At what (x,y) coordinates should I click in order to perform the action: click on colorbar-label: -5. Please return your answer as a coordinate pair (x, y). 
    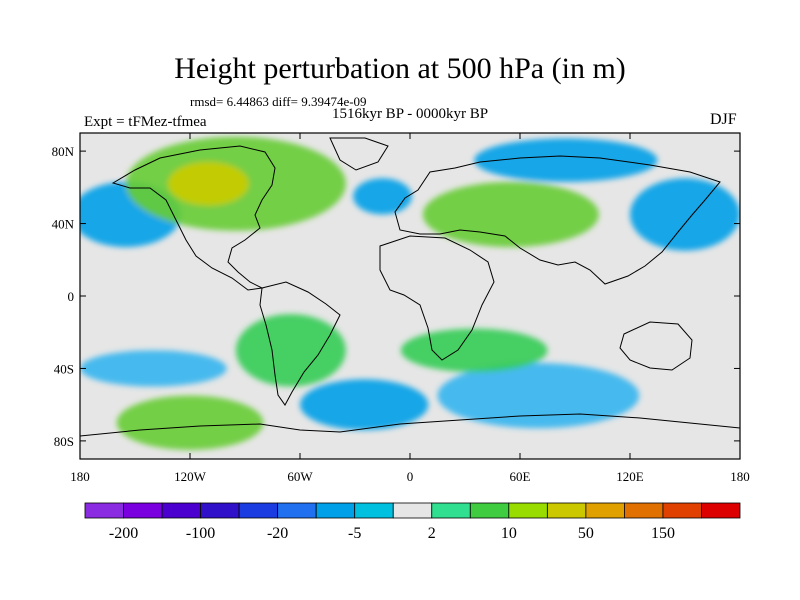
    Looking at the image, I should click on (354, 533).